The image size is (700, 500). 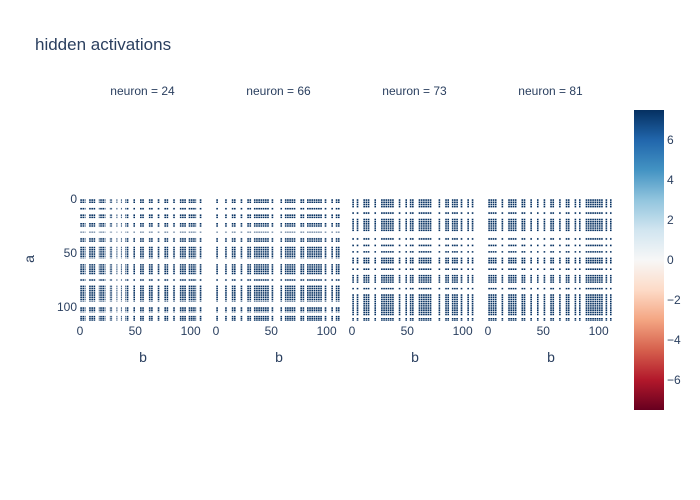 I want to click on colorbar-tick-label: −2, so click(x=674, y=300).